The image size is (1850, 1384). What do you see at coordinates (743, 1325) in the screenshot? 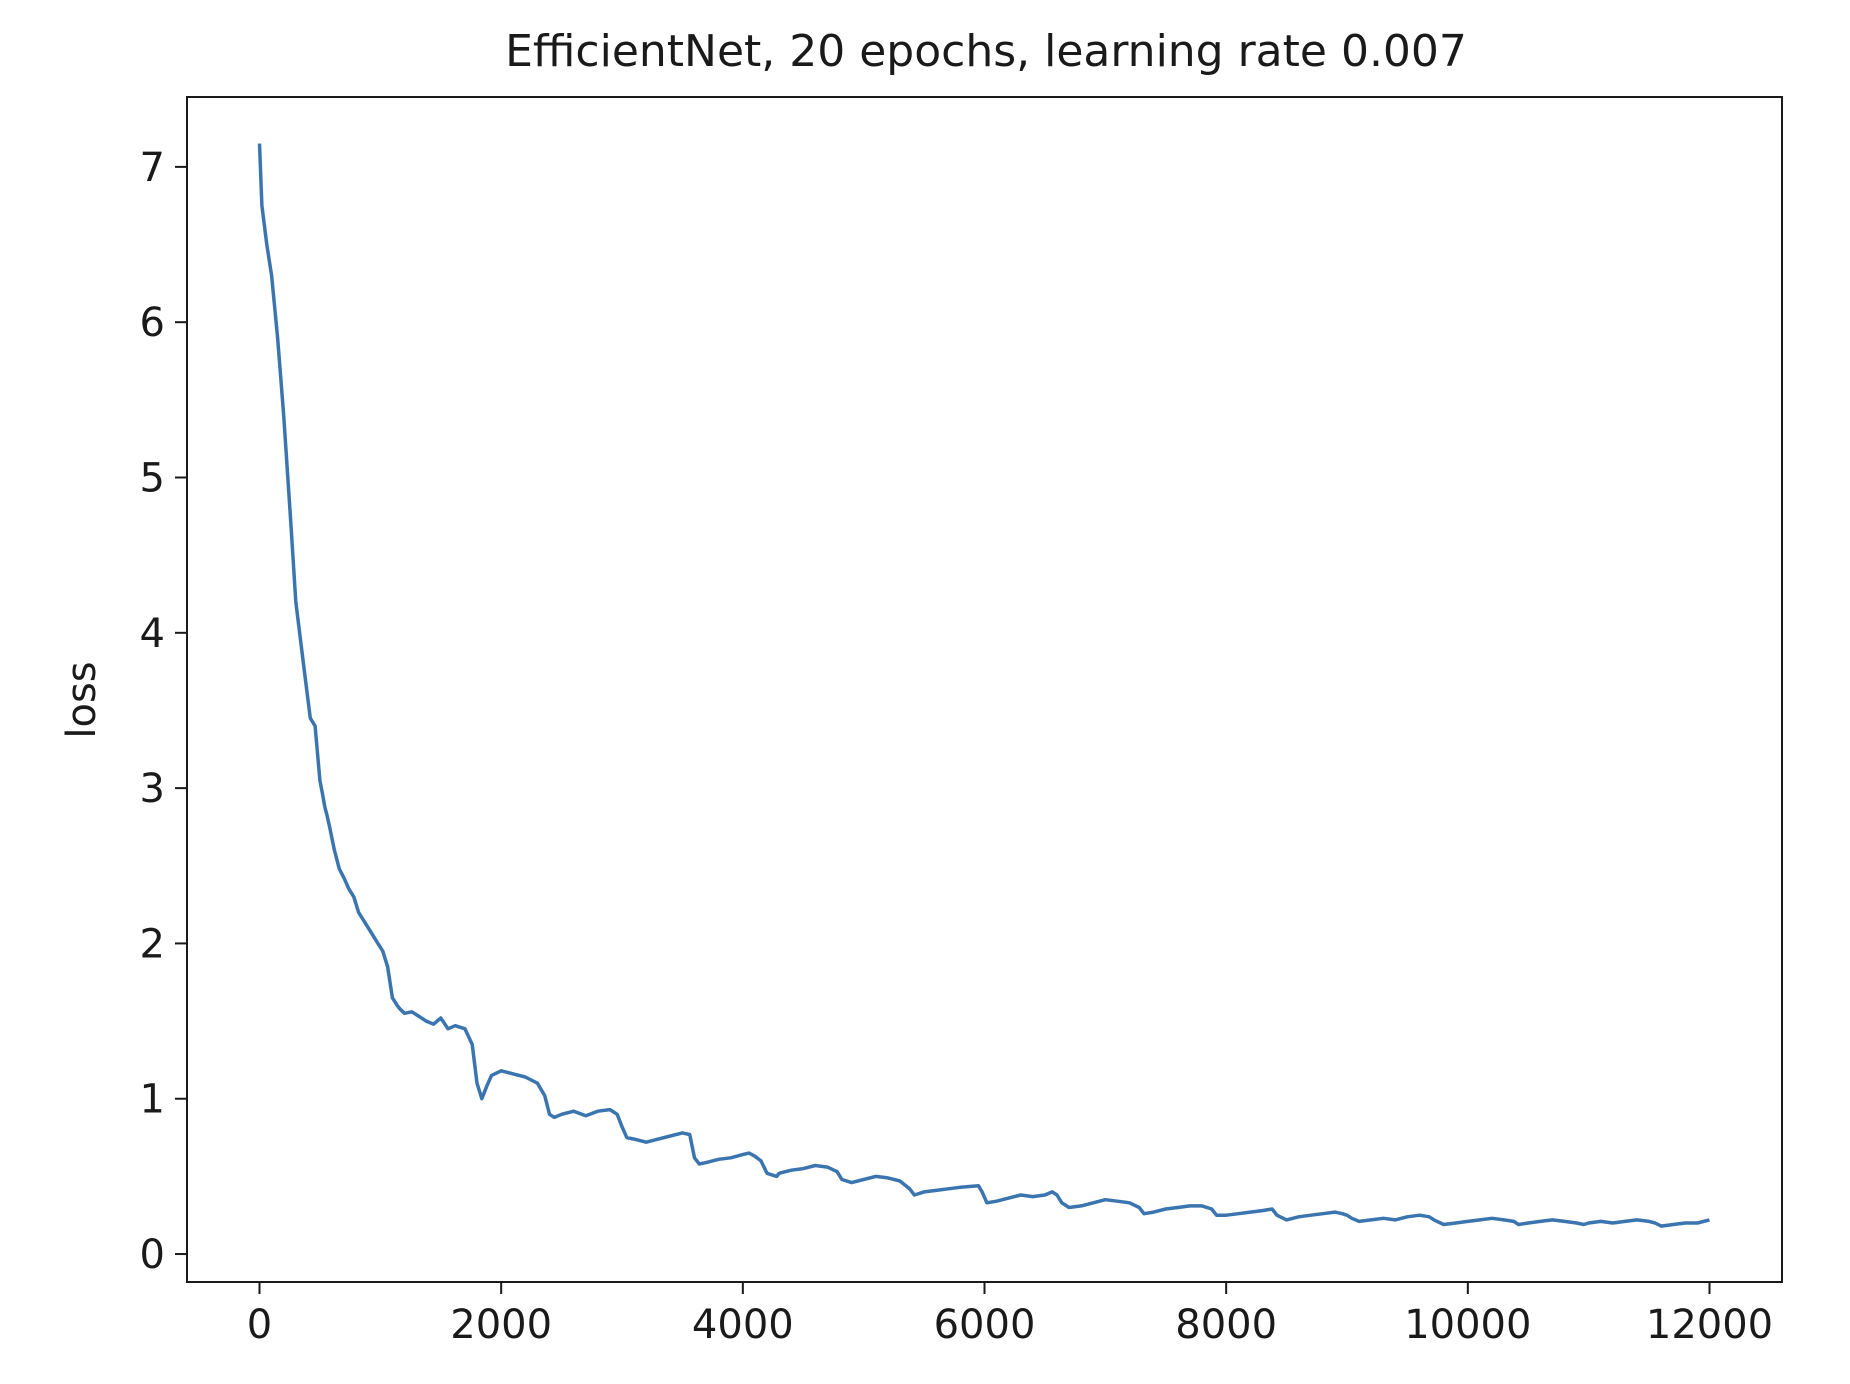
I see `x-tick-label: 4000` at bounding box center [743, 1325].